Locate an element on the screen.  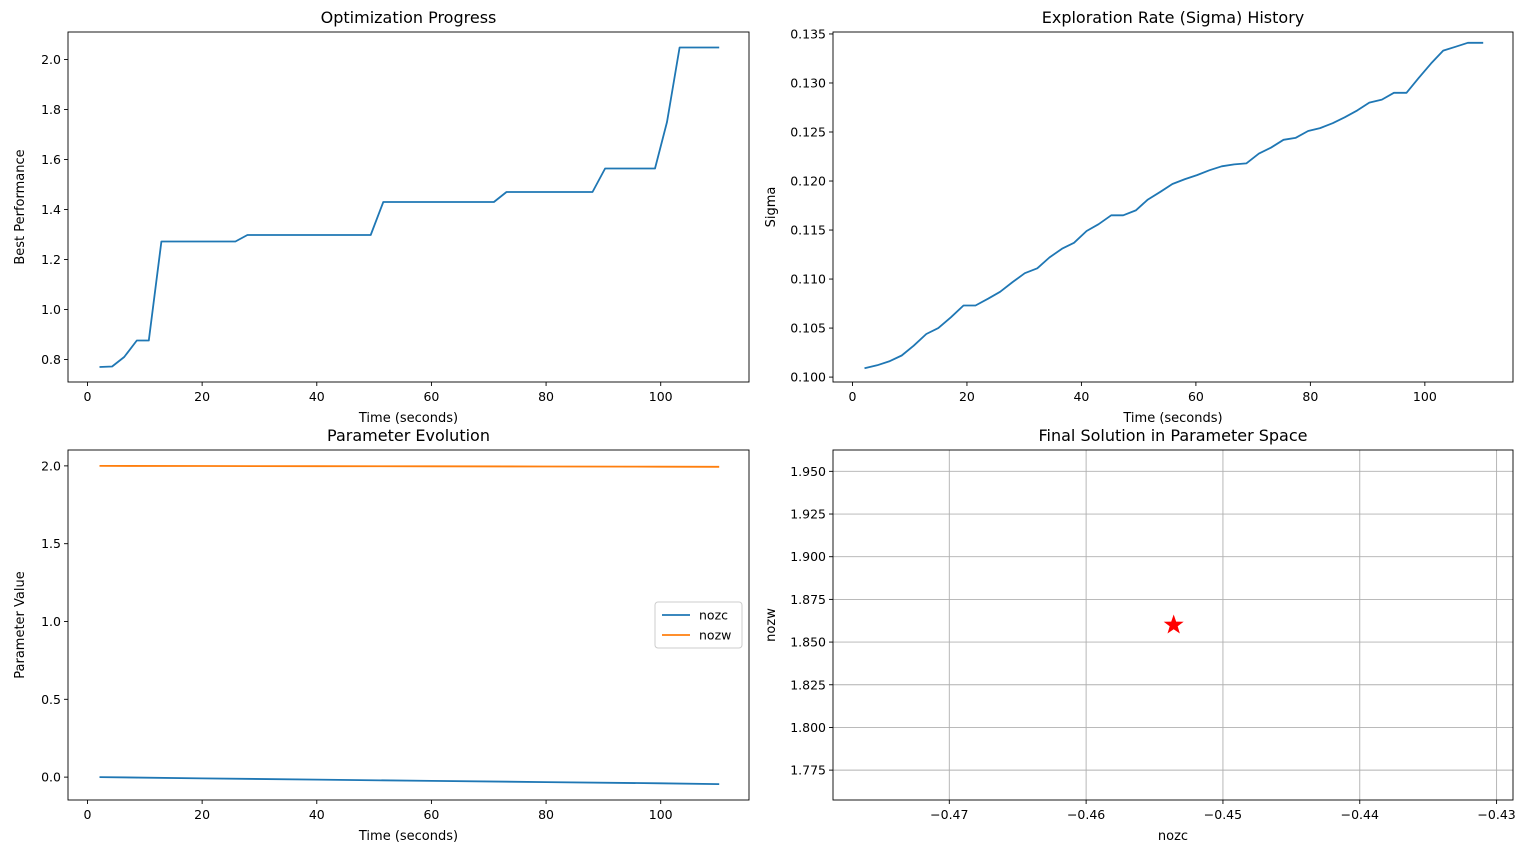
y-tick-label: 0.8 is located at coordinates (51, 359).